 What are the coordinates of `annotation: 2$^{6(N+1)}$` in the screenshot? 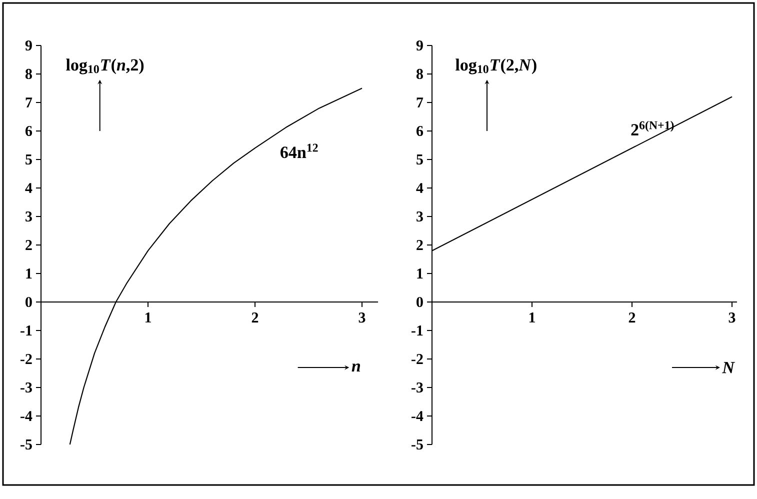 It's located at (652, 128).